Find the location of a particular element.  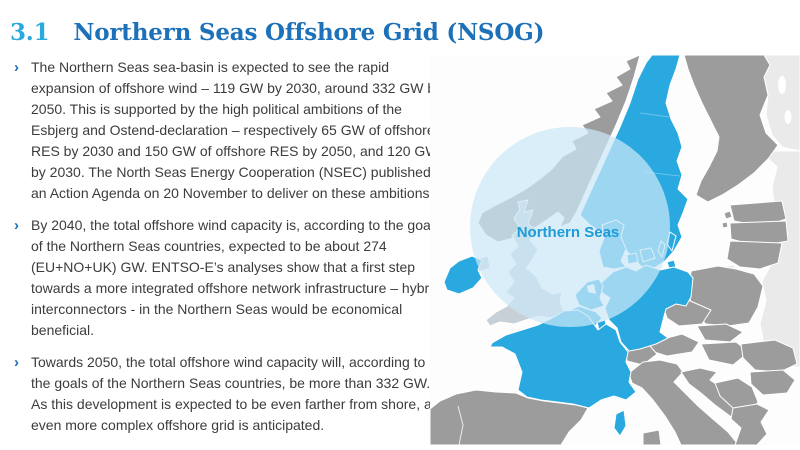

island-corsica is located at coordinates (620, 423).